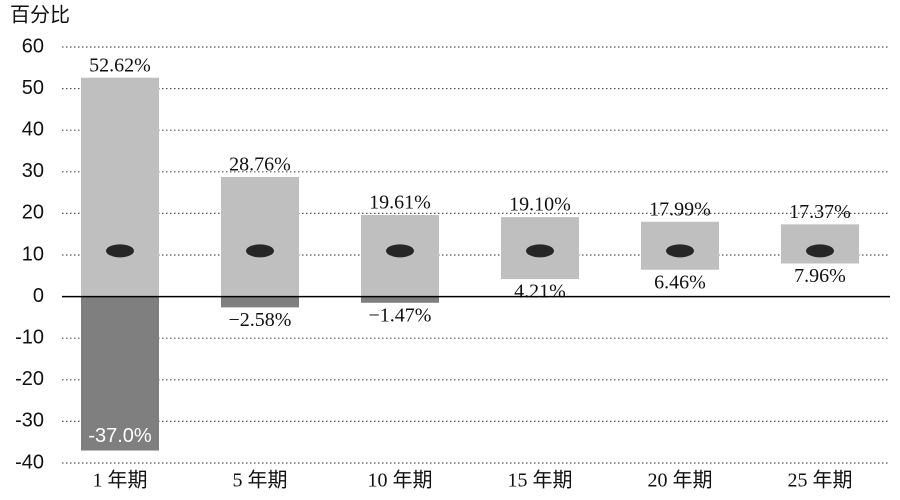 This screenshot has width=900, height=500. Describe the element at coordinates (400, 203) in the screenshot. I see `max-label: 19.61%` at that location.